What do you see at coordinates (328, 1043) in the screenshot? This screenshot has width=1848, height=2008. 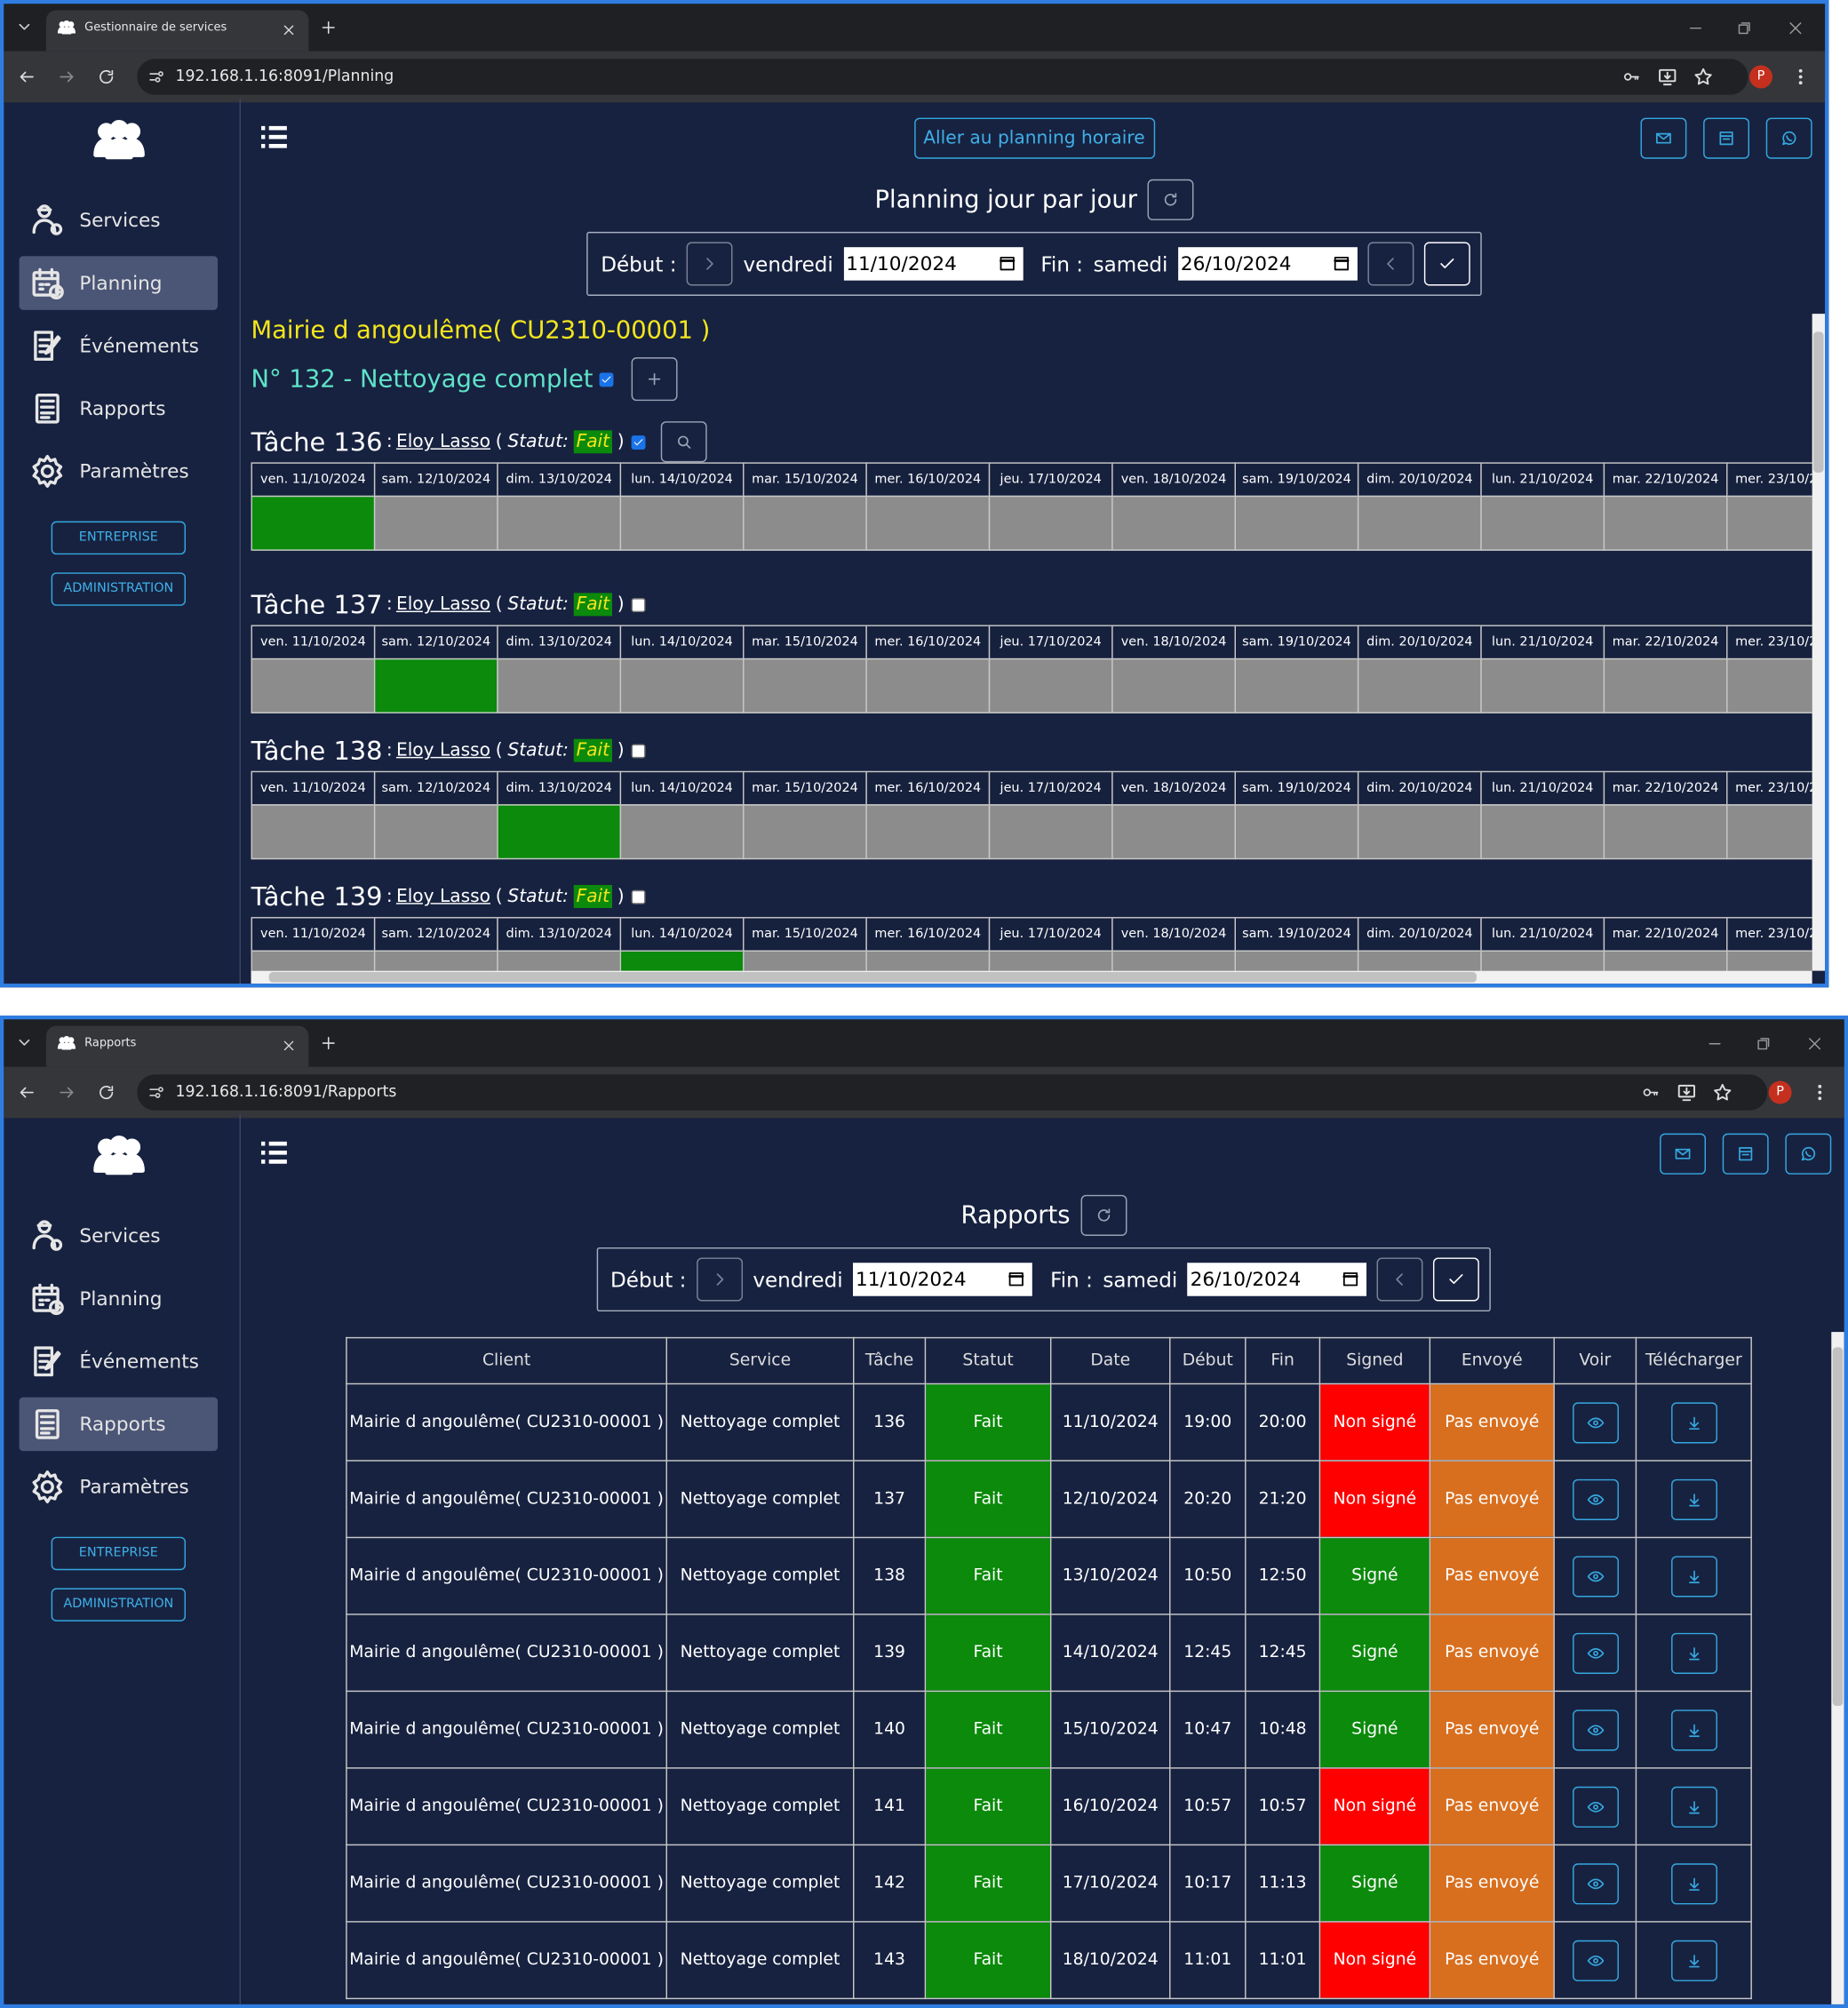 I see `new-tab` at bounding box center [328, 1043].